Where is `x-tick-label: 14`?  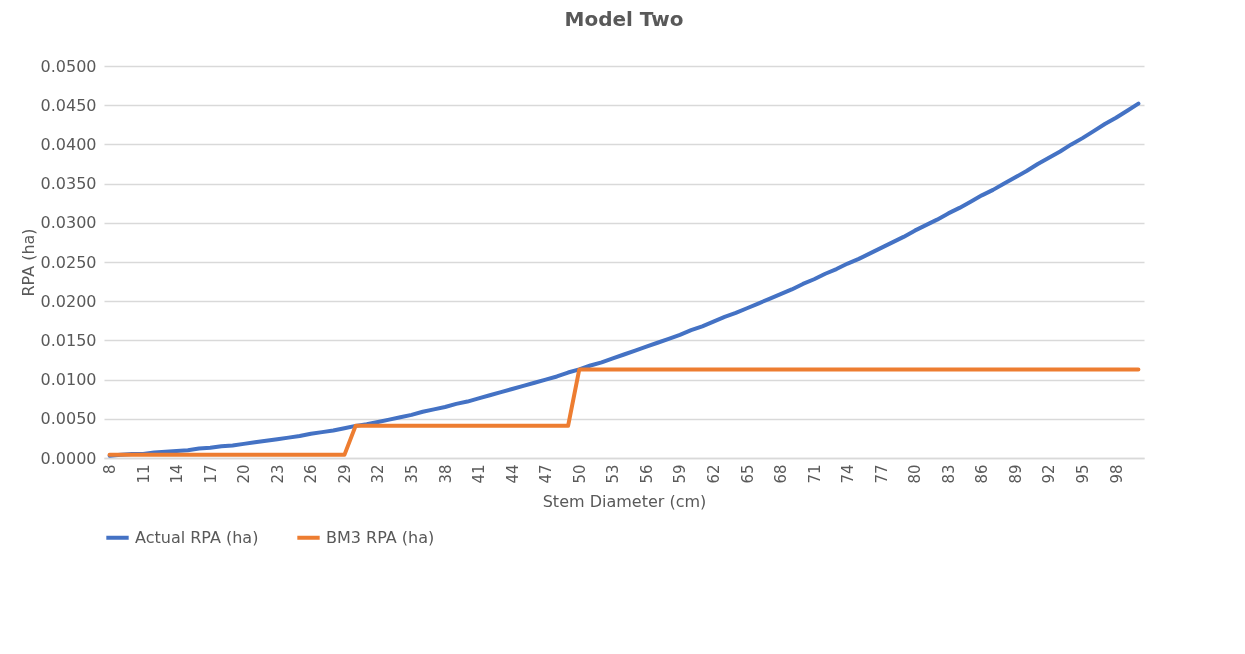 x-tick-label: 14 is located at coordinates (177, 474).